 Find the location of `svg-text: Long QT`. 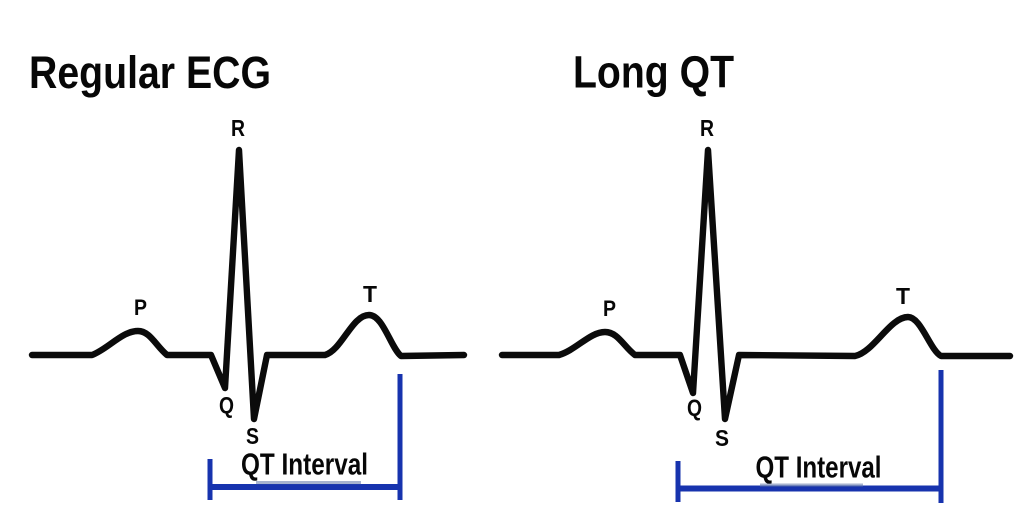

svg-text: Long QT is located at coordinates (653, 72).